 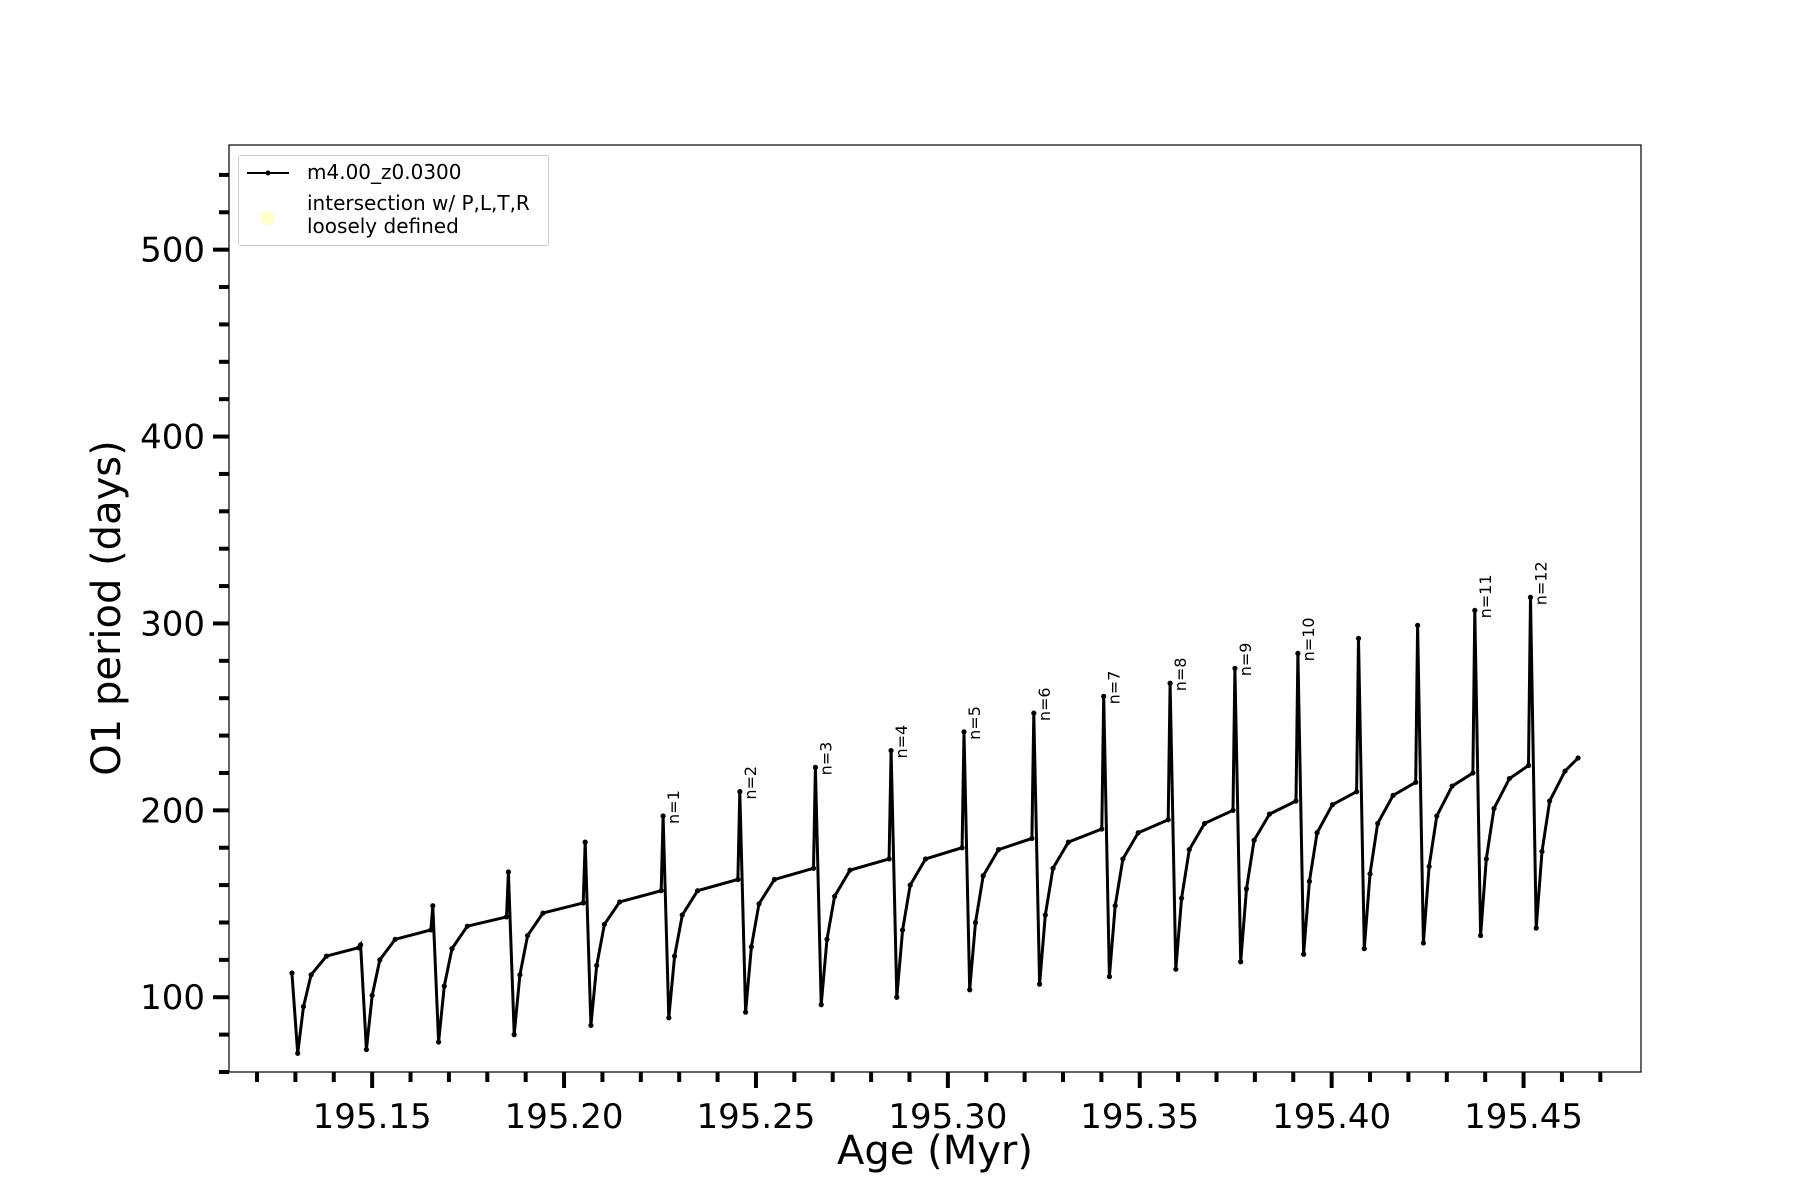 I want to click on annotation: n=6, so click(x=1044, y=704).